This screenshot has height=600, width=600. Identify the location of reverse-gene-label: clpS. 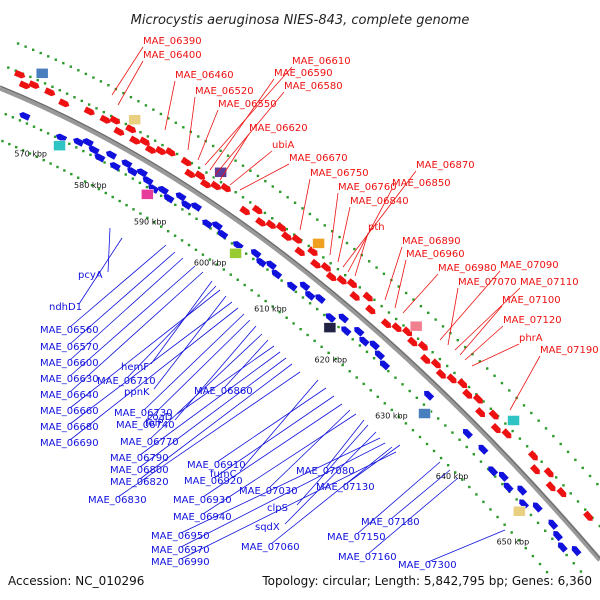
(277, 508).